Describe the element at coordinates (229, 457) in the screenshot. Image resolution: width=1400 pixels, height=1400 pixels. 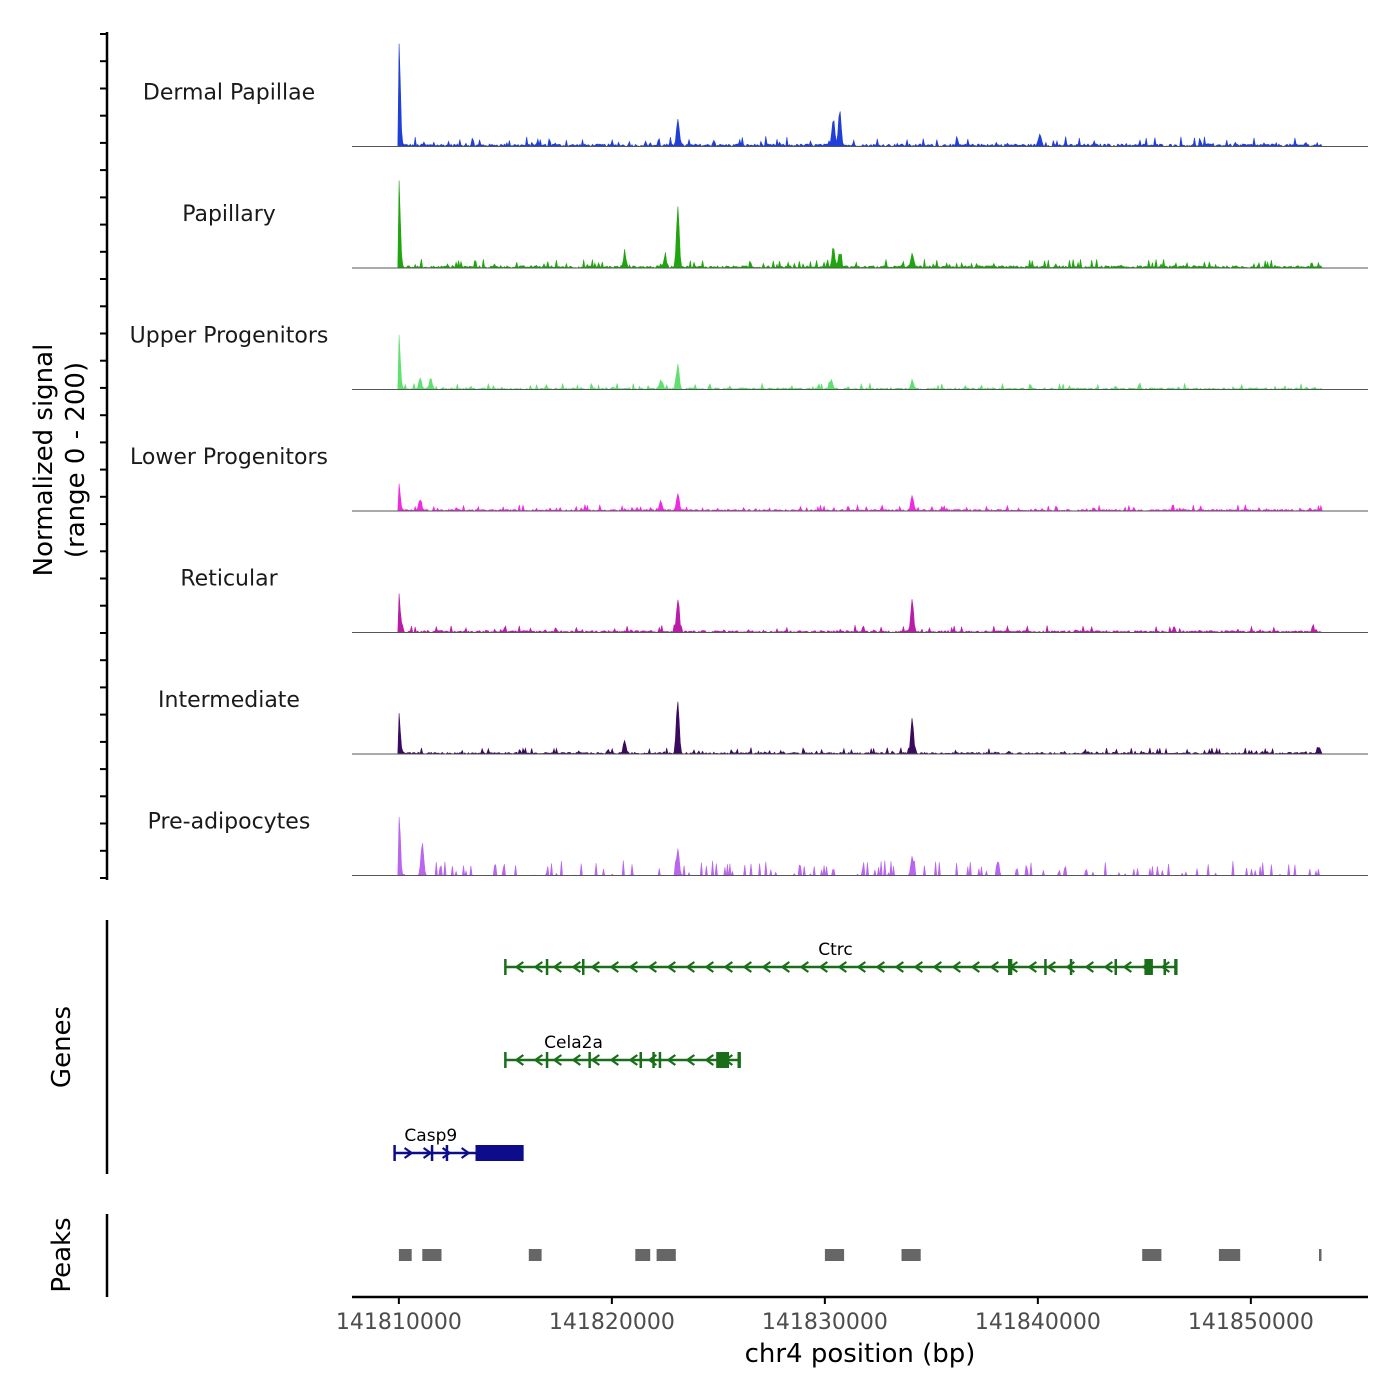
I see `track-label: Lower Progenitors` at that location.